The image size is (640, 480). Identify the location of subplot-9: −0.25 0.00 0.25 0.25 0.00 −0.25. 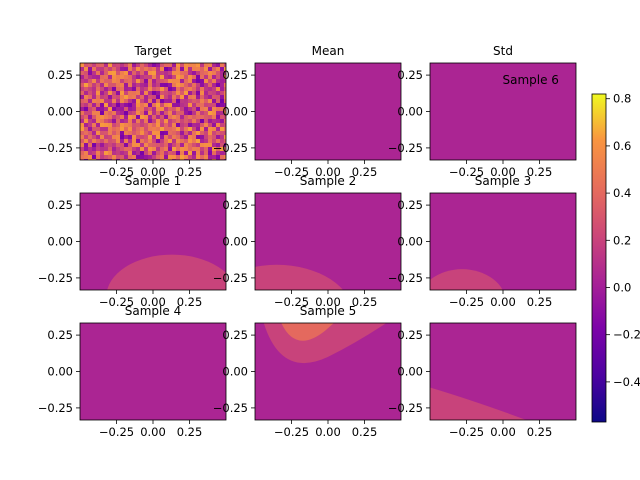
(482, 380).